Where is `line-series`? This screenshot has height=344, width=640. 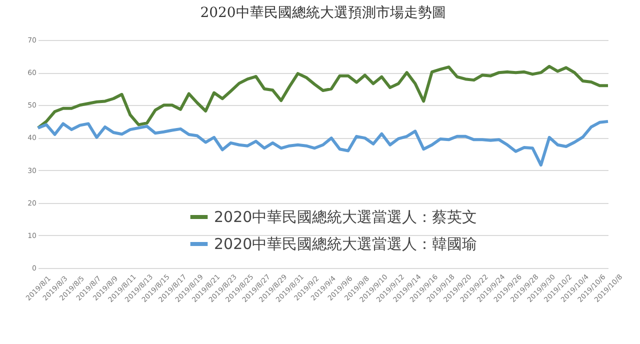 line-series is located at coordinates (323, 143).